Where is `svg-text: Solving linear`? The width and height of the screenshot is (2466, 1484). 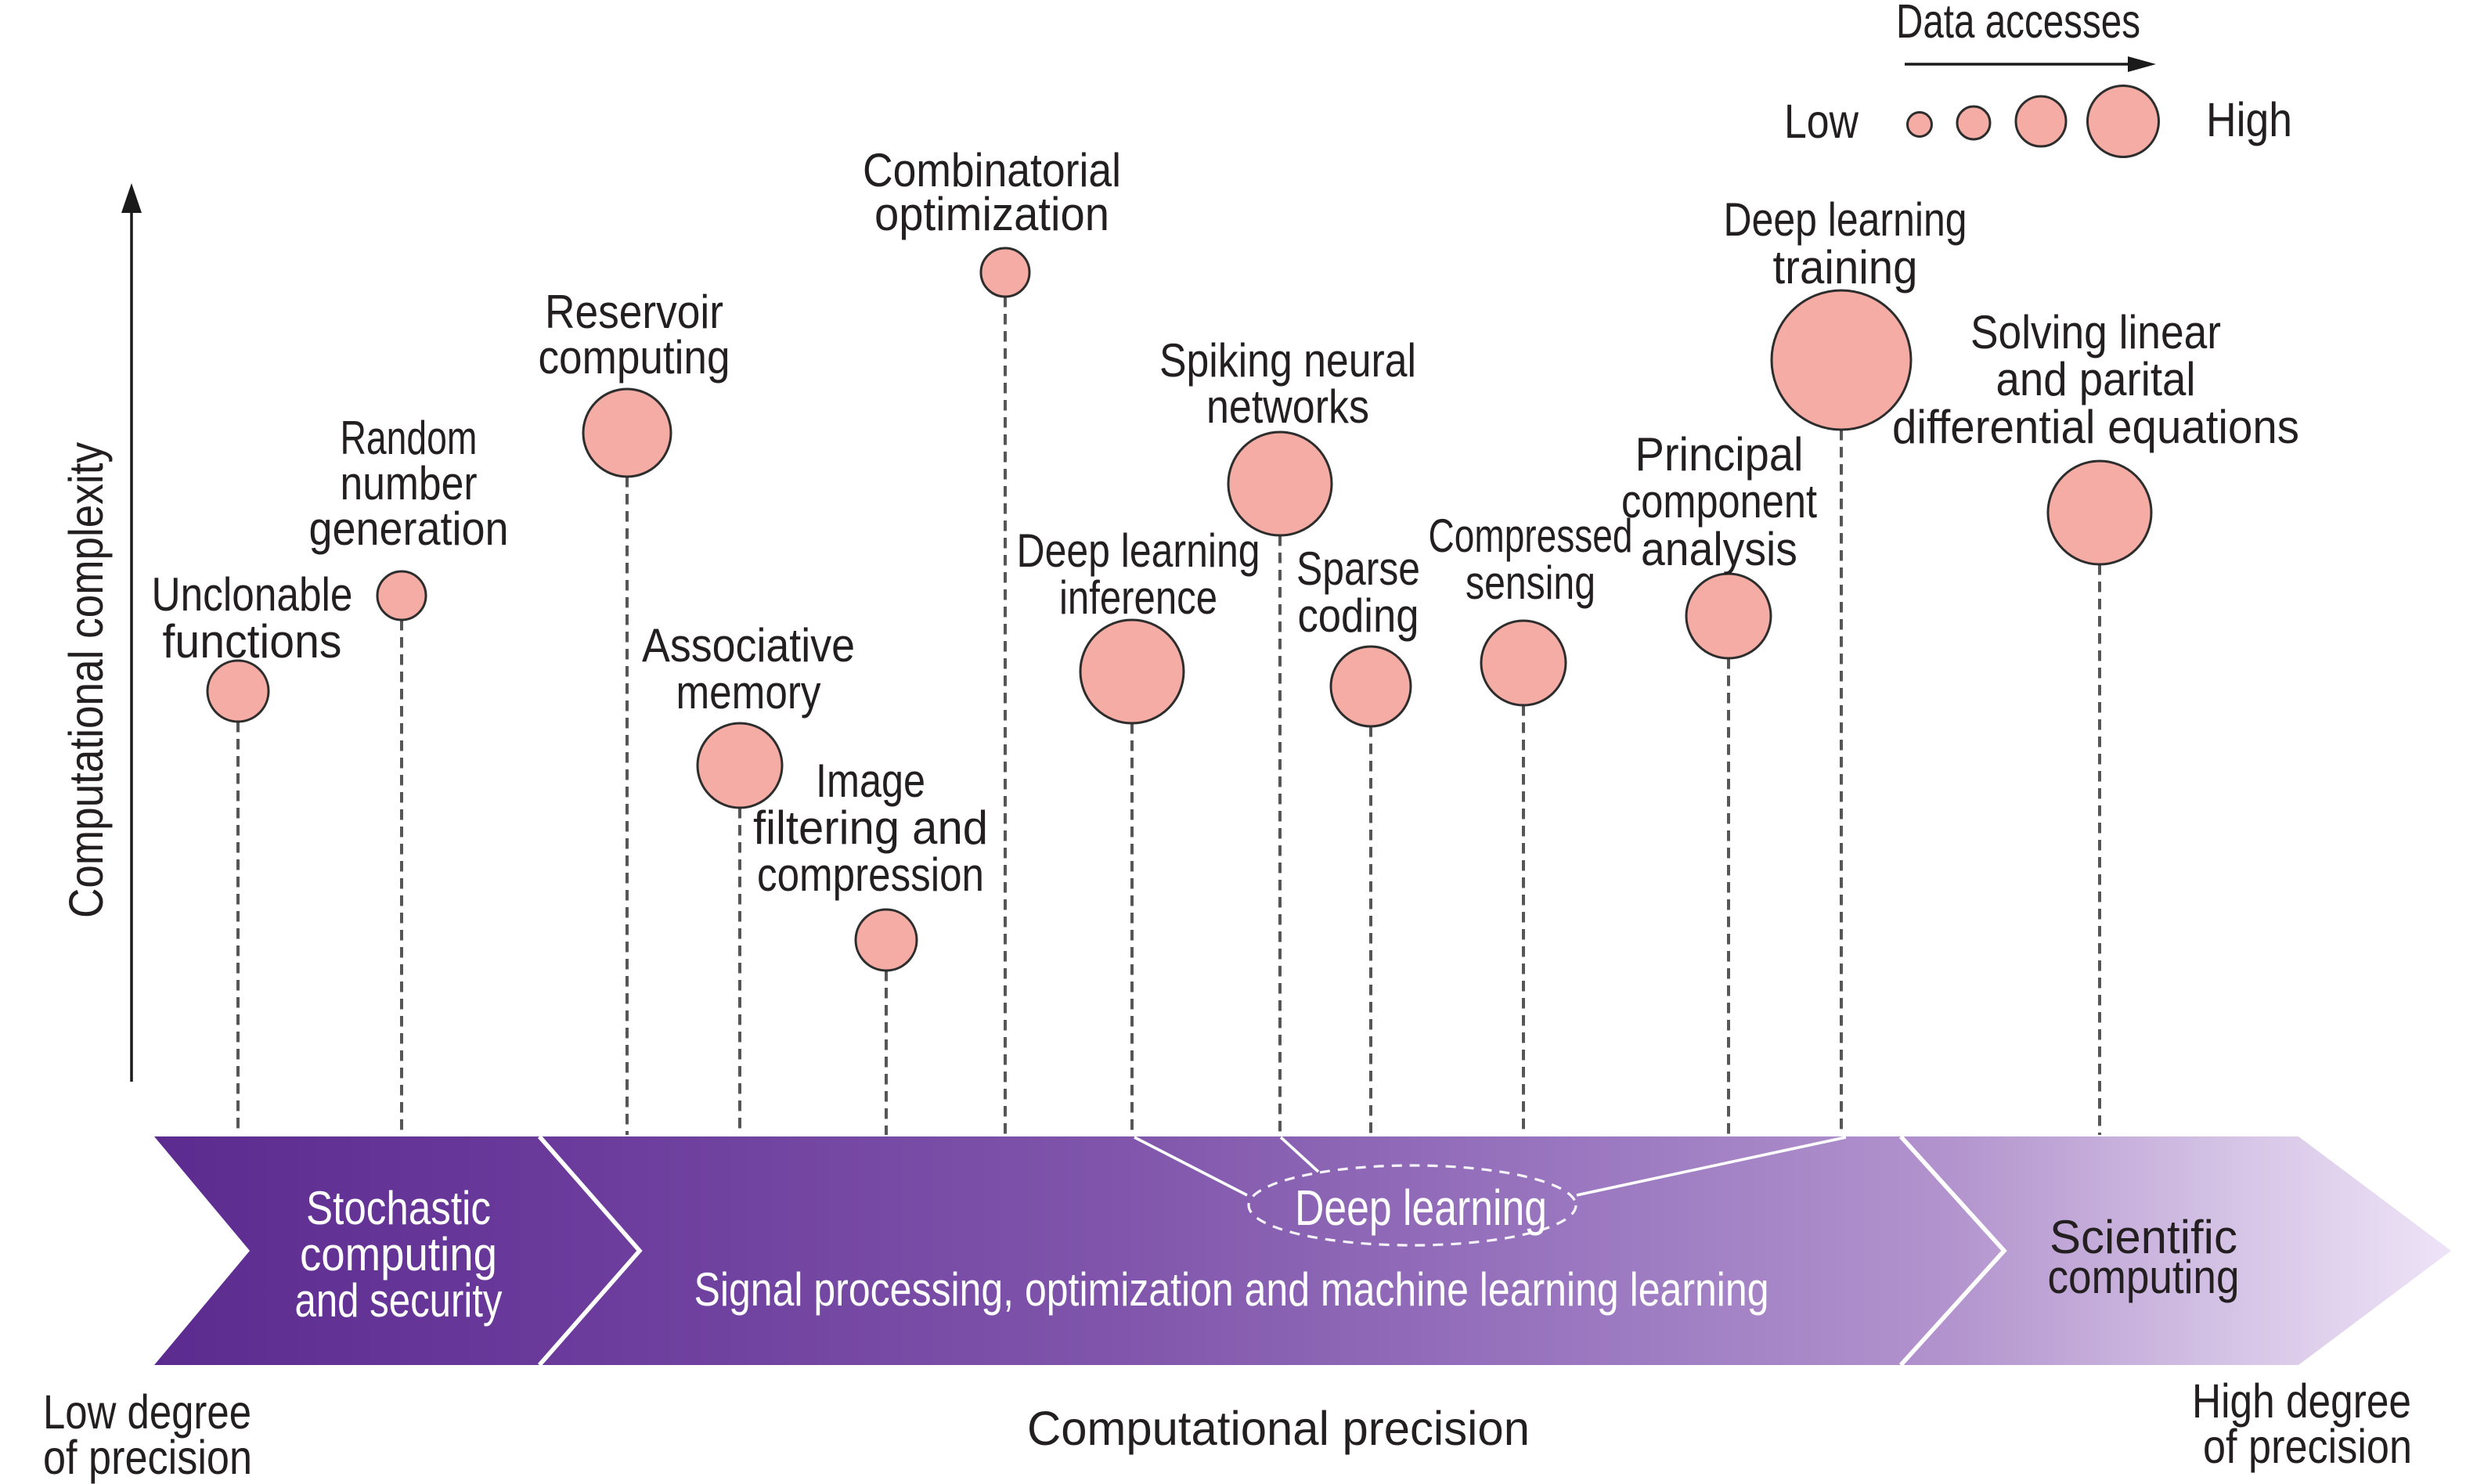 svg-text: Solving linear is located at coordinates (2095, 332).